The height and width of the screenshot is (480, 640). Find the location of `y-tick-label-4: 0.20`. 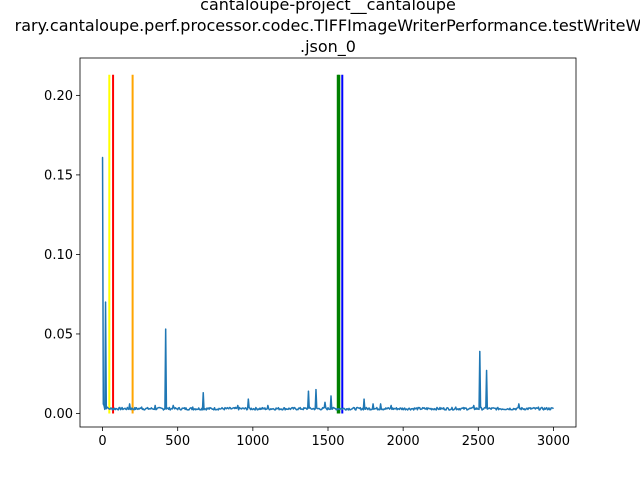

y-tick-label-4: 0.20 is located at coordinates (58, 96).